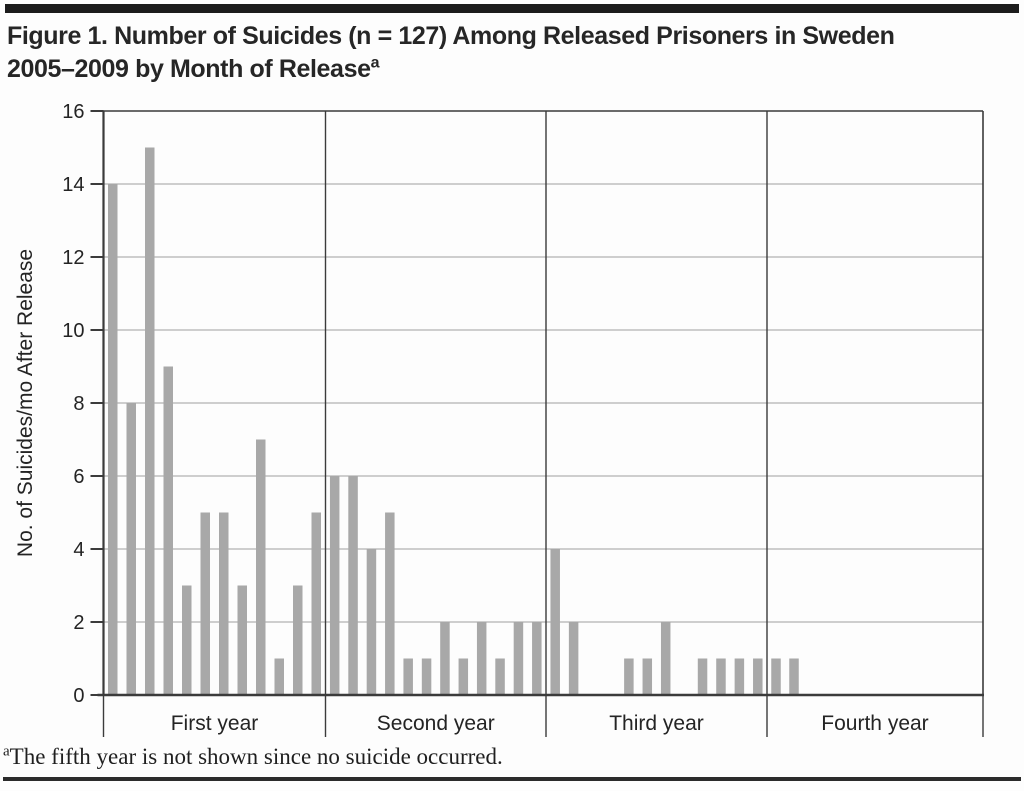 Image resolution: width=1024 pixels, height=791 pixels. Describe the element at coordinates (656, 723) in the screenshot. I see `section-label: Third year` at that location.